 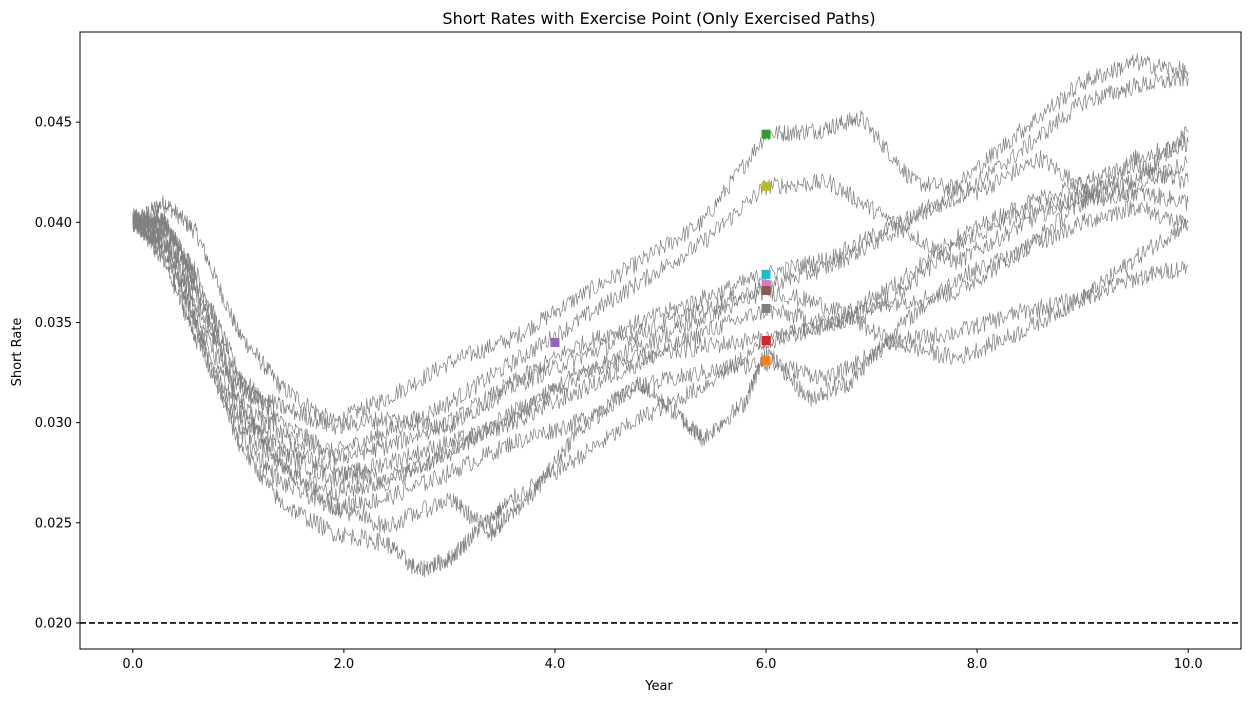 What do you see at coordinates (344, 664) in the screenshot?
I see `x-tick-label: 2.0` at bounding box center [344, 664].